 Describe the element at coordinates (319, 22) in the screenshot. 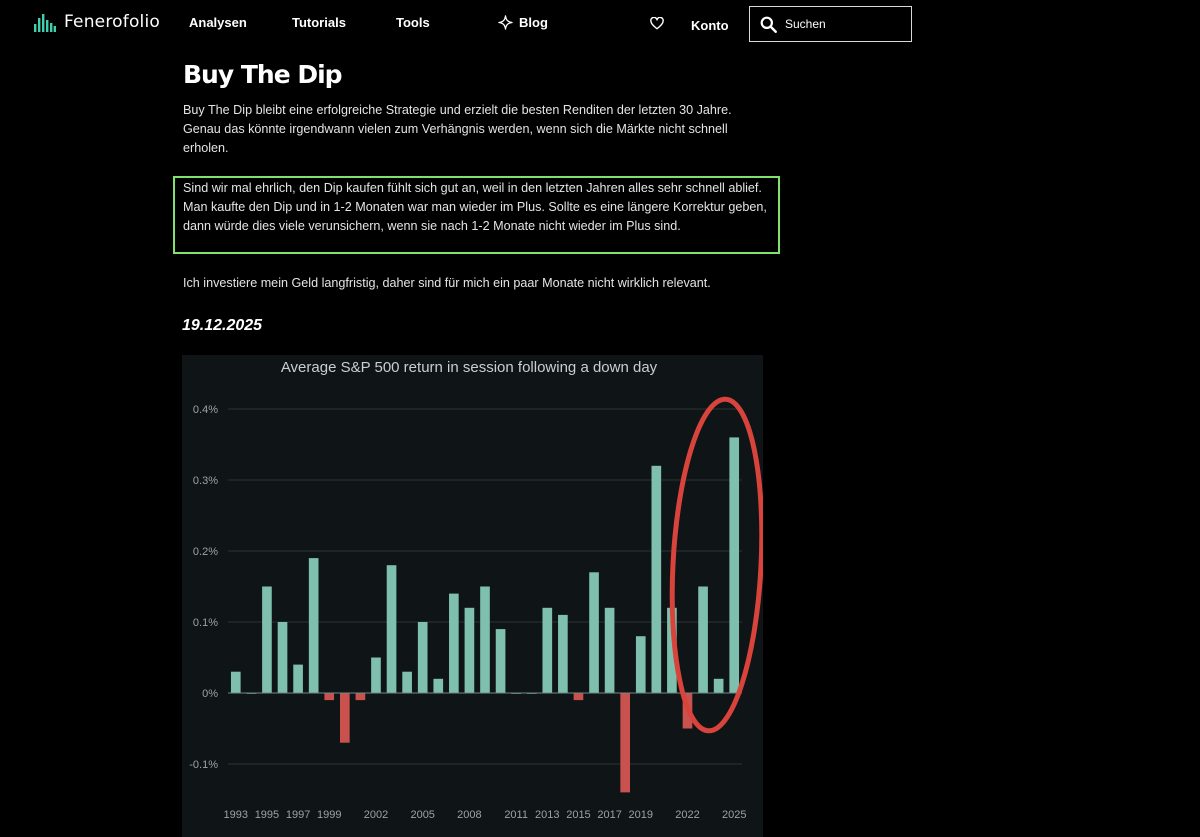

I see `nav-link-tutorials: Tutorials` at that location.